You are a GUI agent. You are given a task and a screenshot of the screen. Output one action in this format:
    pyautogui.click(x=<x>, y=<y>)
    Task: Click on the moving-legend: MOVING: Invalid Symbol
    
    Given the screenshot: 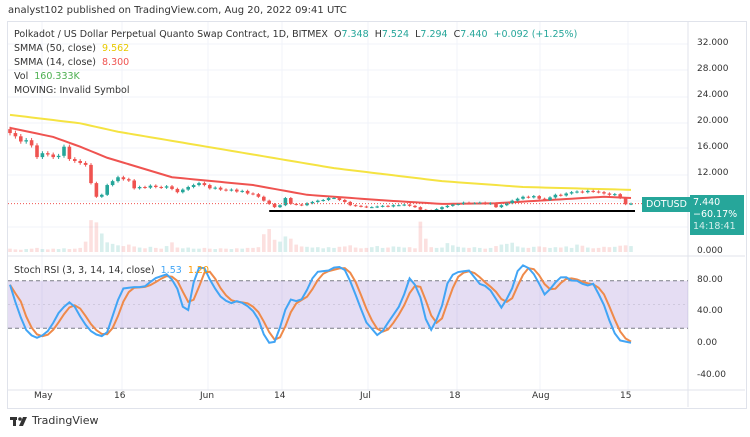 What is the action you would take?
    pyautogui.click(x=72, y=90)
    